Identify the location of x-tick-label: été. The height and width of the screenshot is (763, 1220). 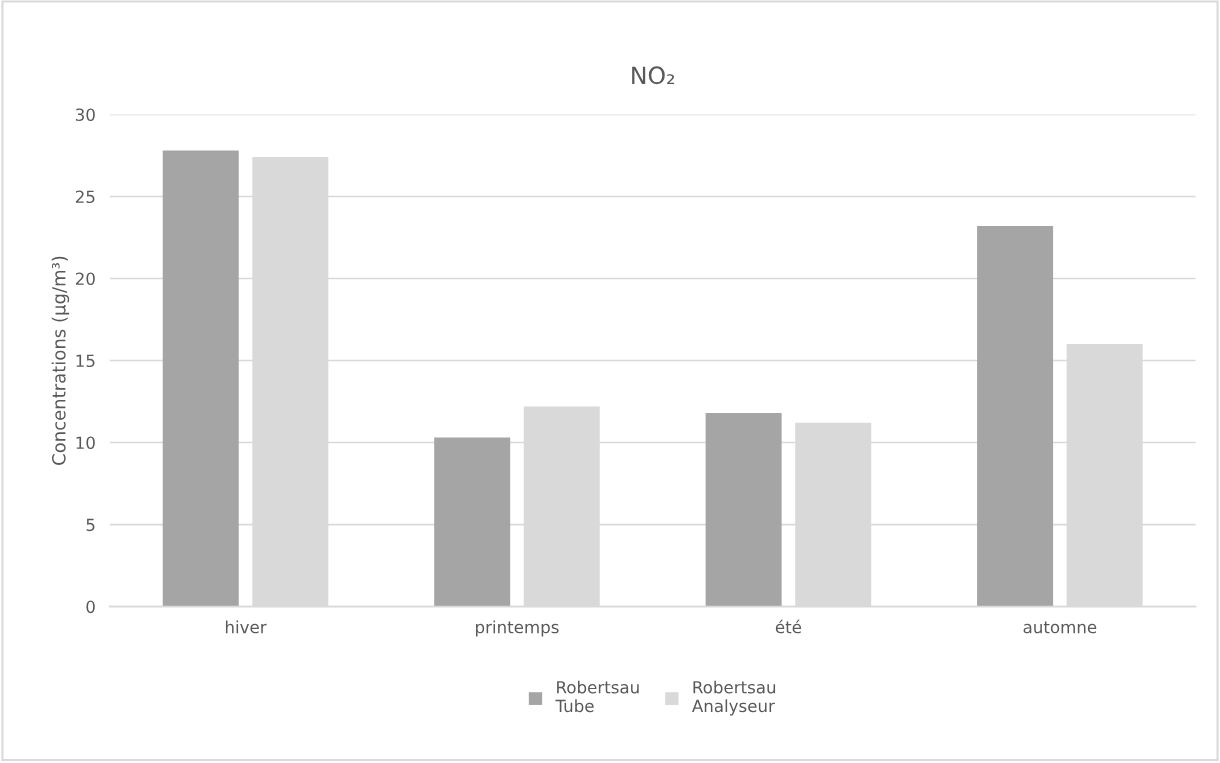
(788, 626).